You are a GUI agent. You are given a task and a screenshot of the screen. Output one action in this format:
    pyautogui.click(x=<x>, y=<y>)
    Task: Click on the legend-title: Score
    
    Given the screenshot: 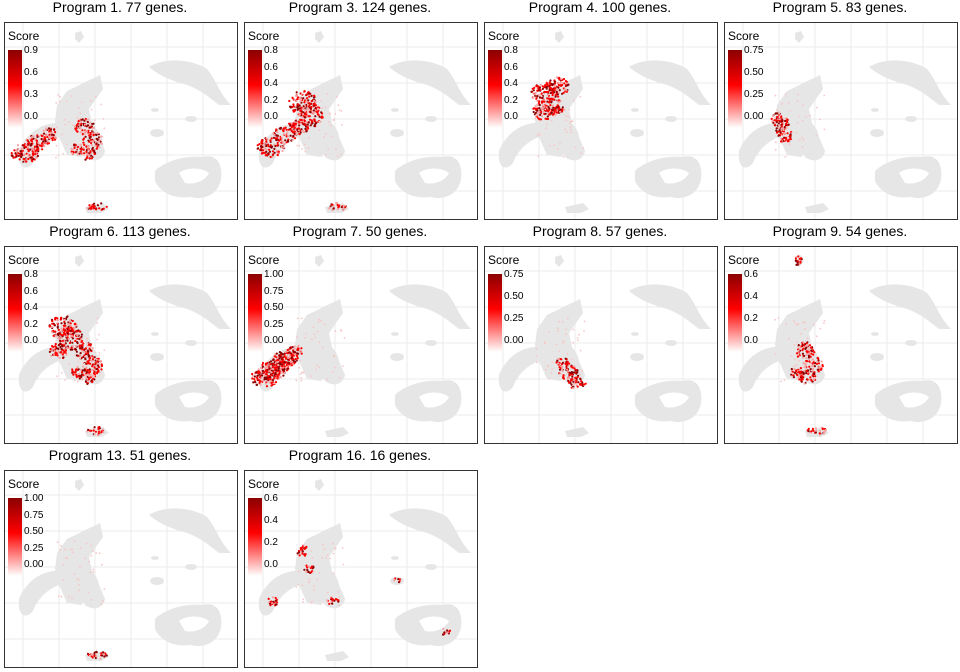 What is the action you would take?
    pyautogui.click(x=24, y=36)
    